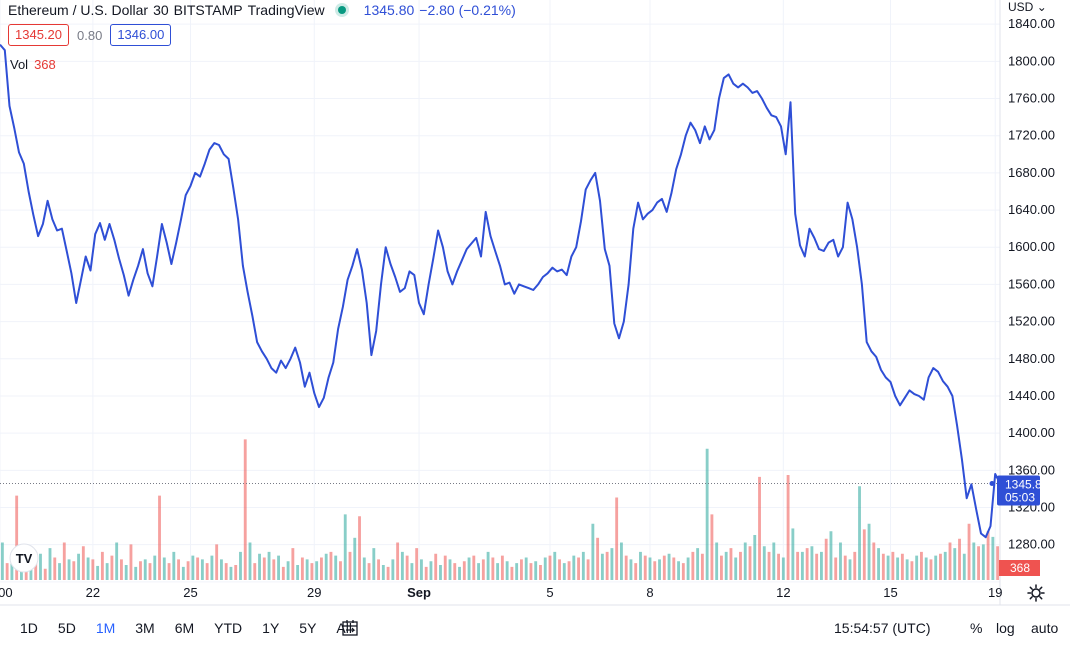 Image resolution: width=1070 pixels, height=649 pixels. What do you see at coordinates (467, 10) in the screenshot?
I see `price-change: −2.80 (−0.21%)` at bounding box center [467, 10].